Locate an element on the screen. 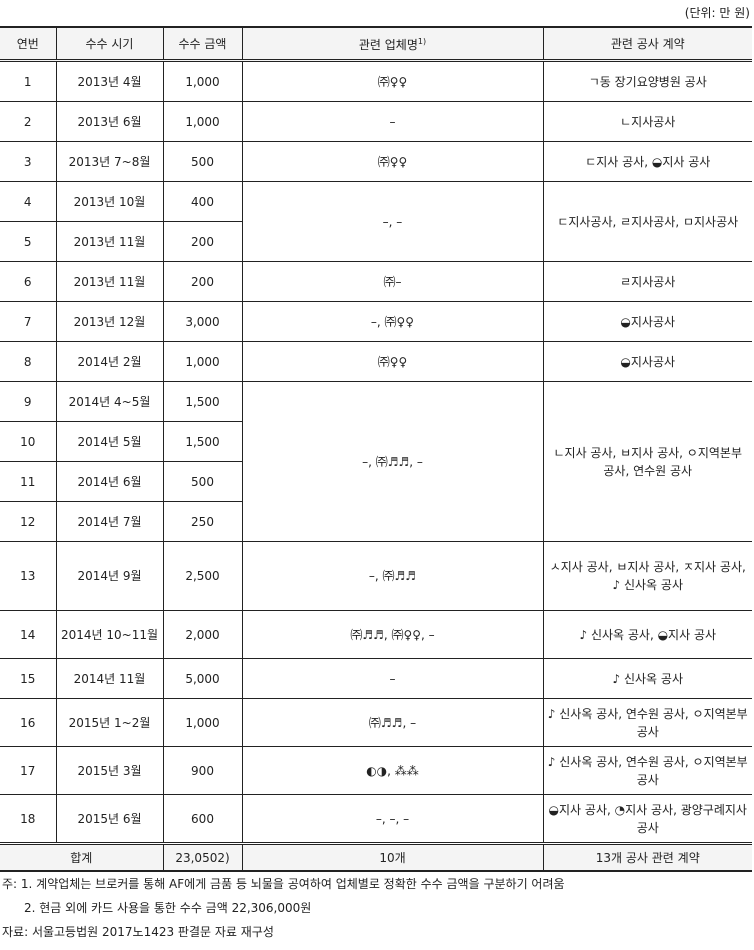  row-date: 2014년 6월 is located at coordinates (109, 481).